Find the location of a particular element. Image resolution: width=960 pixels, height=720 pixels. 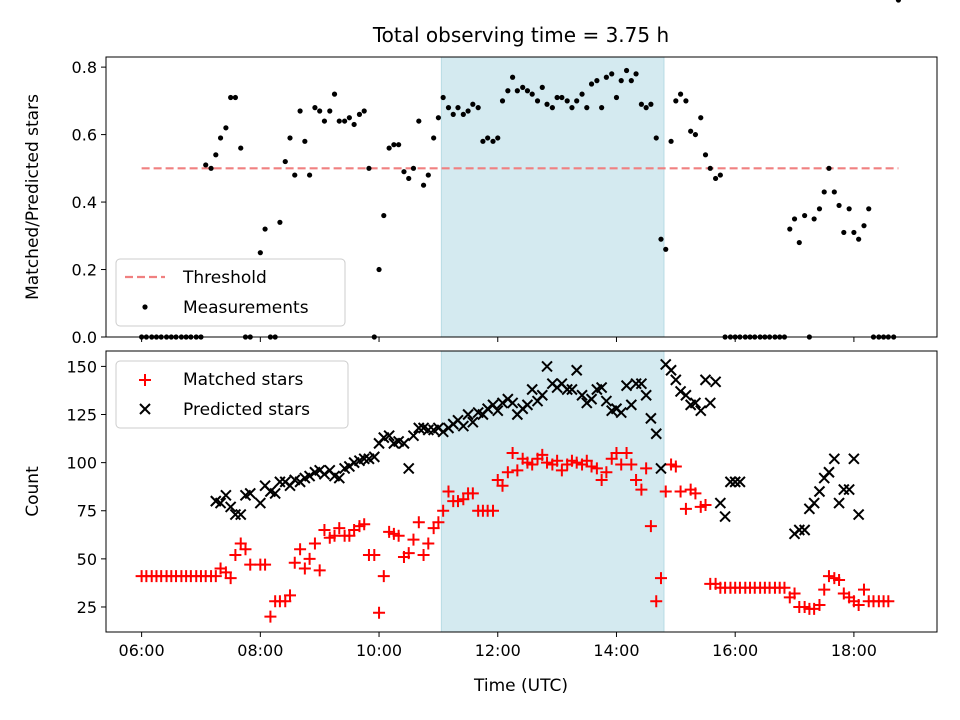

y-tick-label: 0.2 is located at coordinates (84, 270).